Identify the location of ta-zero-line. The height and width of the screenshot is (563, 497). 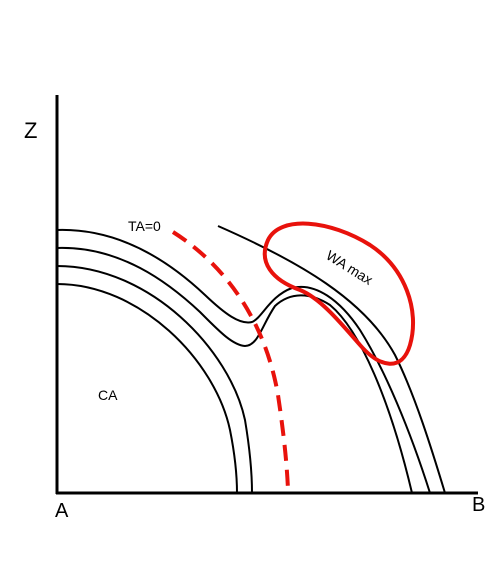
(230, 360).